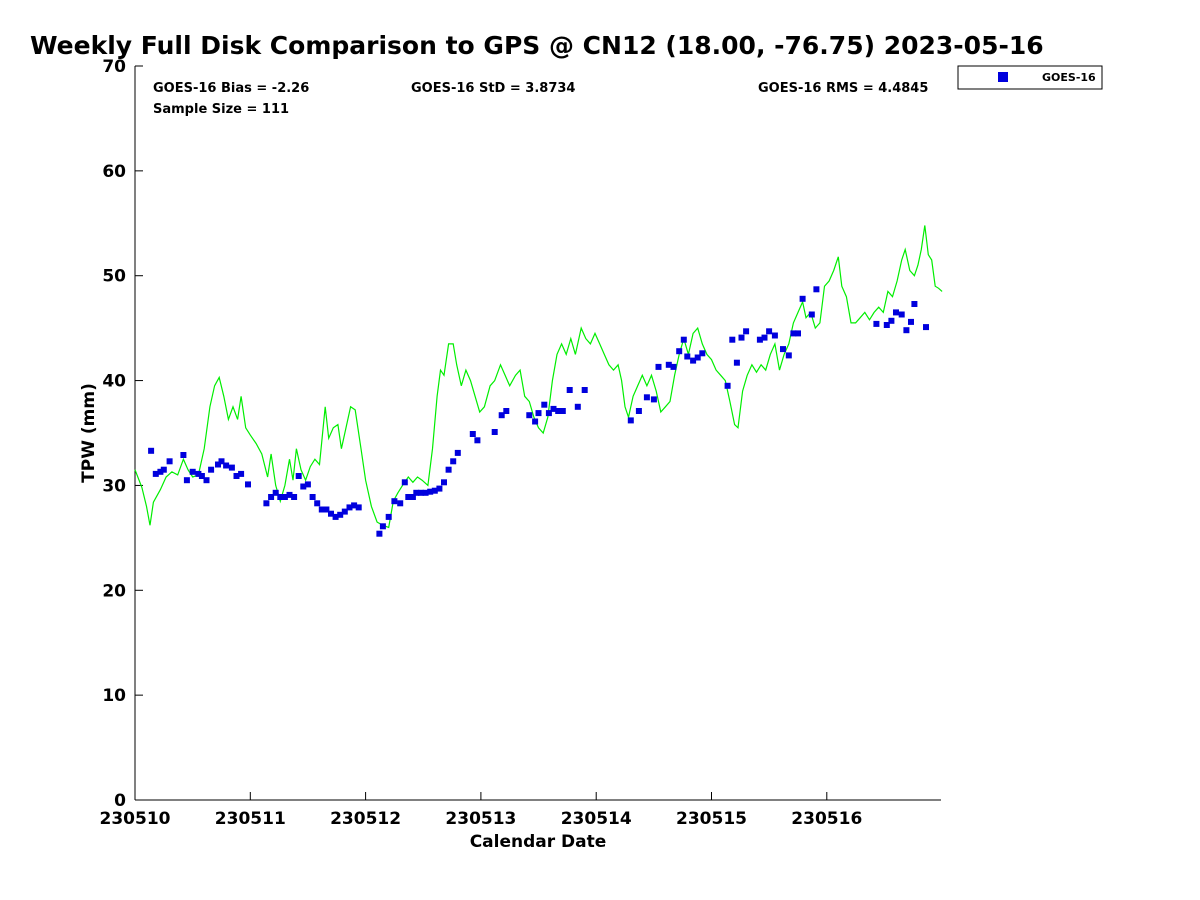  What do you see at coordinates (114, 67) in the screenshot?
I see `y-tick-label: 70` at bounding box center [114, 67].